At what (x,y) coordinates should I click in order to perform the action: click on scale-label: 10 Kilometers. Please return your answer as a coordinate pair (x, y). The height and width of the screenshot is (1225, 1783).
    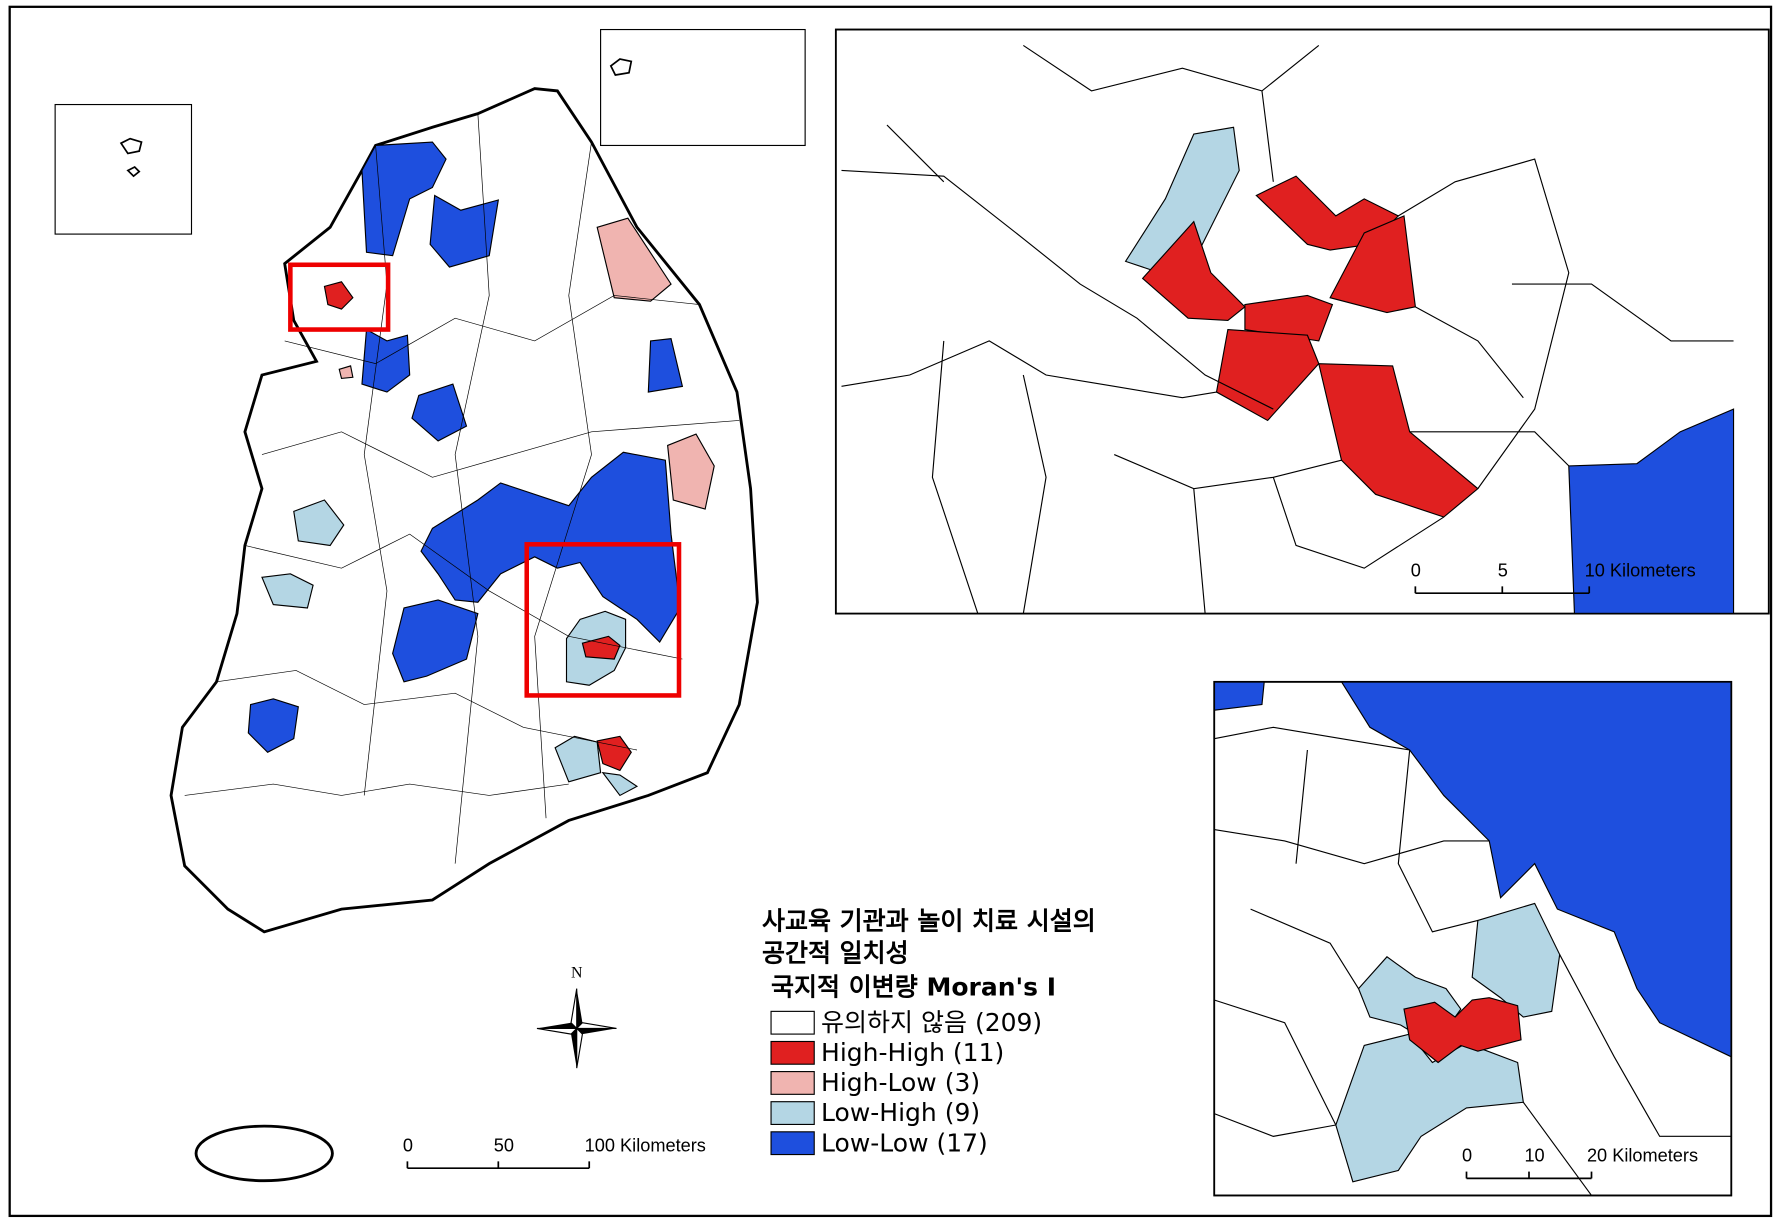
    Looking at the image, I should click on (1640, 570).